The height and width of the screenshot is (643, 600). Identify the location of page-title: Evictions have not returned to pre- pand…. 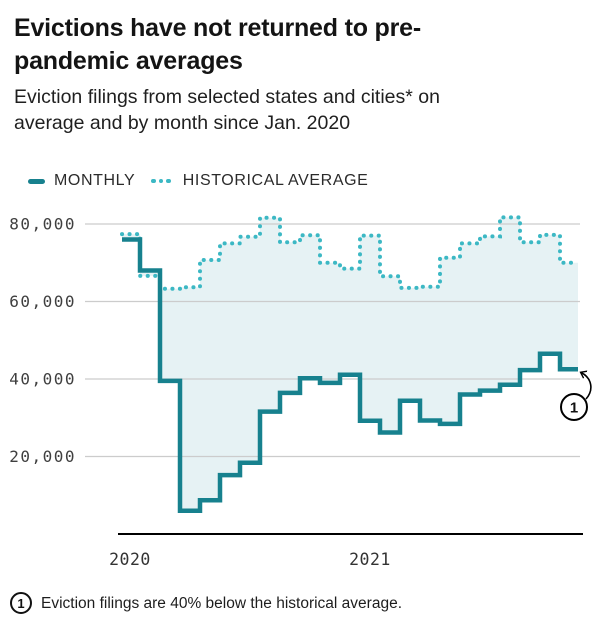
(217, 44).